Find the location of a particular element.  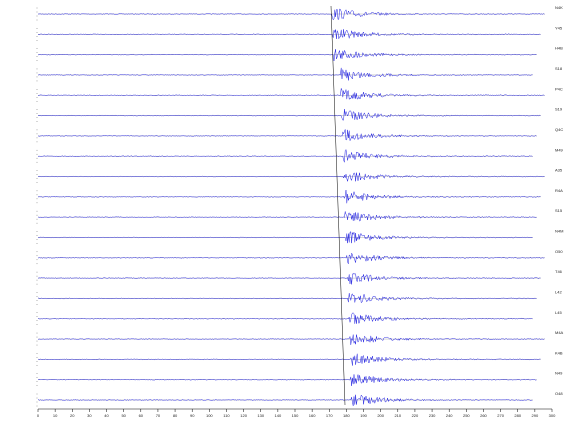

trace-label: L42 is located at coordinates (558, 291).